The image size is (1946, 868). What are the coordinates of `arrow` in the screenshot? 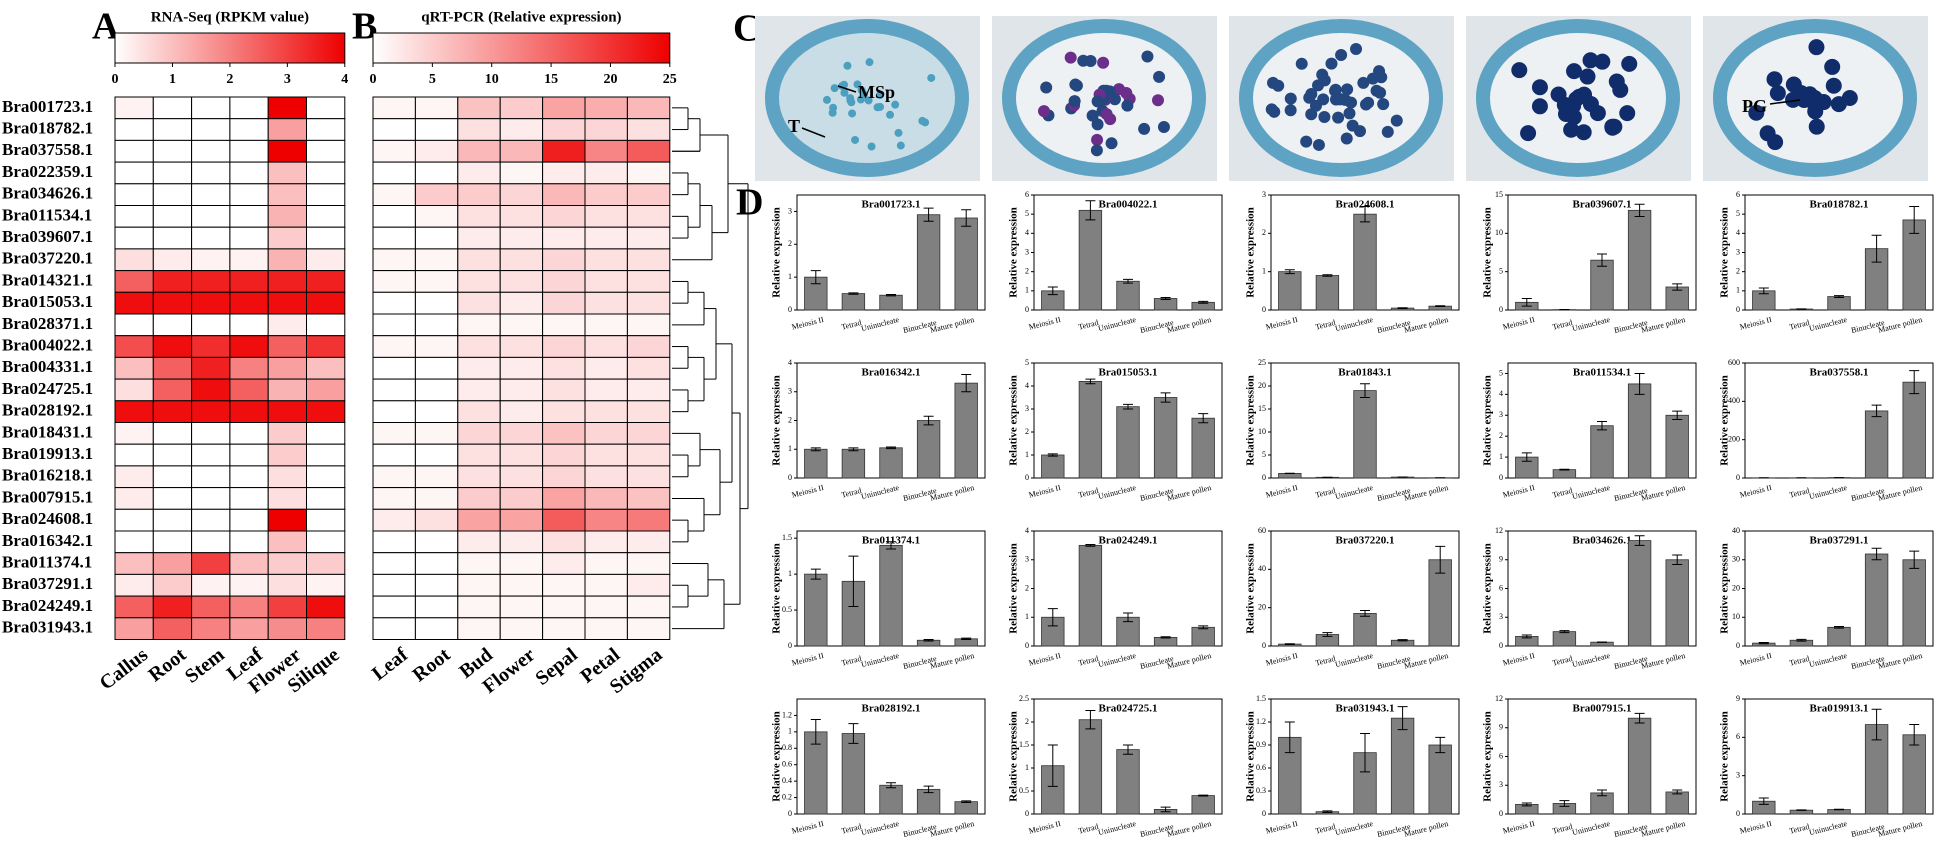 It's located at (1785, 102).